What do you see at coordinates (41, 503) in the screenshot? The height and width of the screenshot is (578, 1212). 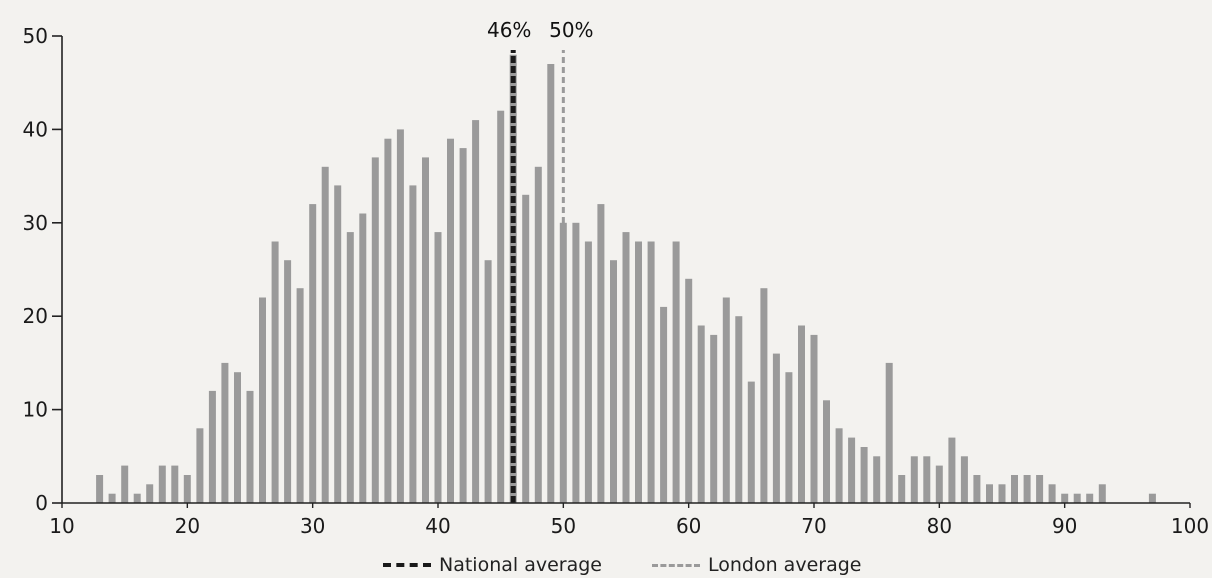 I see `y-tick-label-0: 0` at bounding box center [41, 503].